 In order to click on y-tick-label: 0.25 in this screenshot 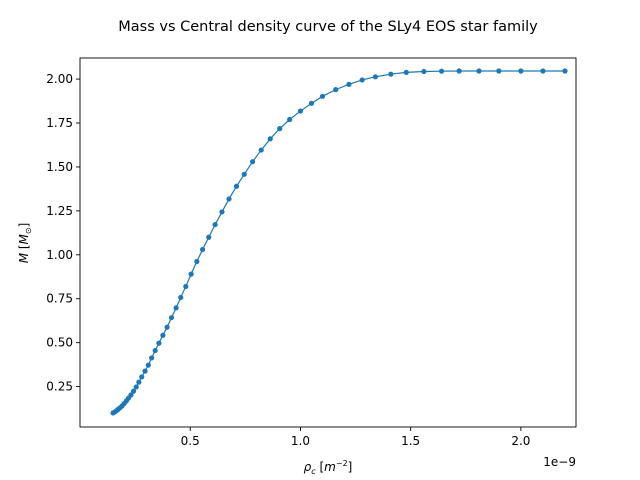, I will do `click(59, 387)`.